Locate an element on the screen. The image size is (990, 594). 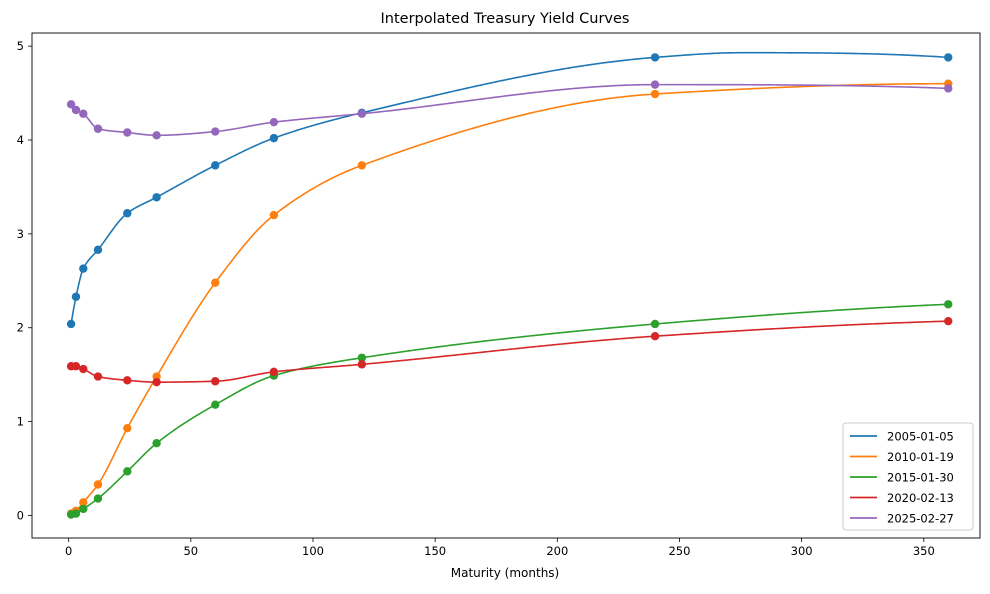
x-tick-label: 50 is located at coordinates (190, 551).